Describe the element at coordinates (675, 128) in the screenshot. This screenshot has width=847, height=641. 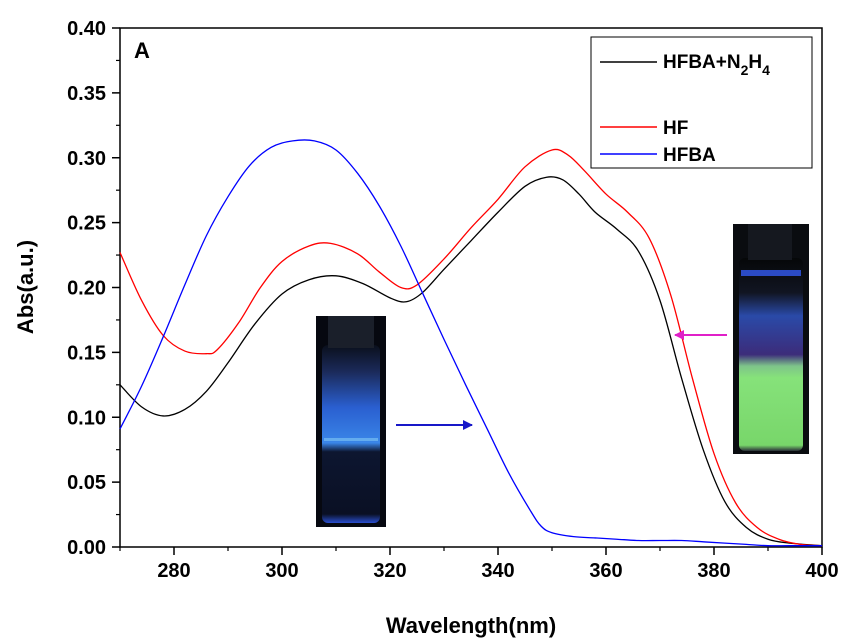
I see `legend-label-1: HF` at that location.